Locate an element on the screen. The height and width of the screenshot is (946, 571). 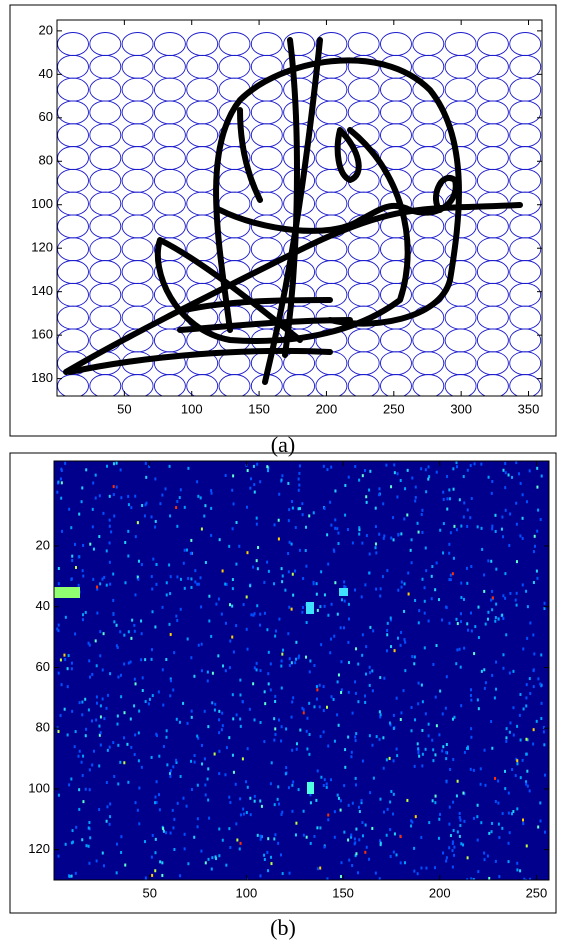
circle is located at coordinates (363, 385).